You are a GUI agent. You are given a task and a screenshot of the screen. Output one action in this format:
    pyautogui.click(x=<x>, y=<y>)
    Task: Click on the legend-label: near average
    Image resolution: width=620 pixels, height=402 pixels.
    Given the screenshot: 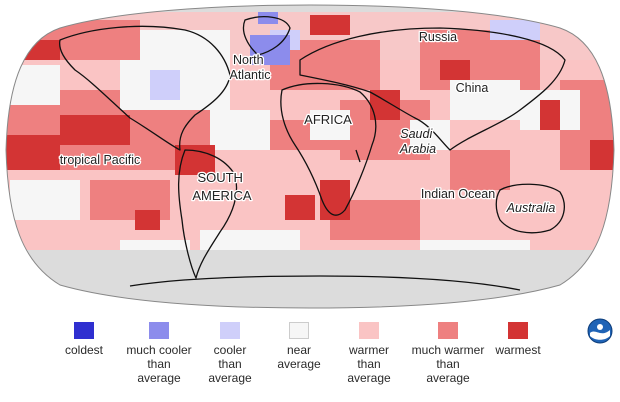 What is the action you would take?
    pyautogui.click(x=299, y=357)
    